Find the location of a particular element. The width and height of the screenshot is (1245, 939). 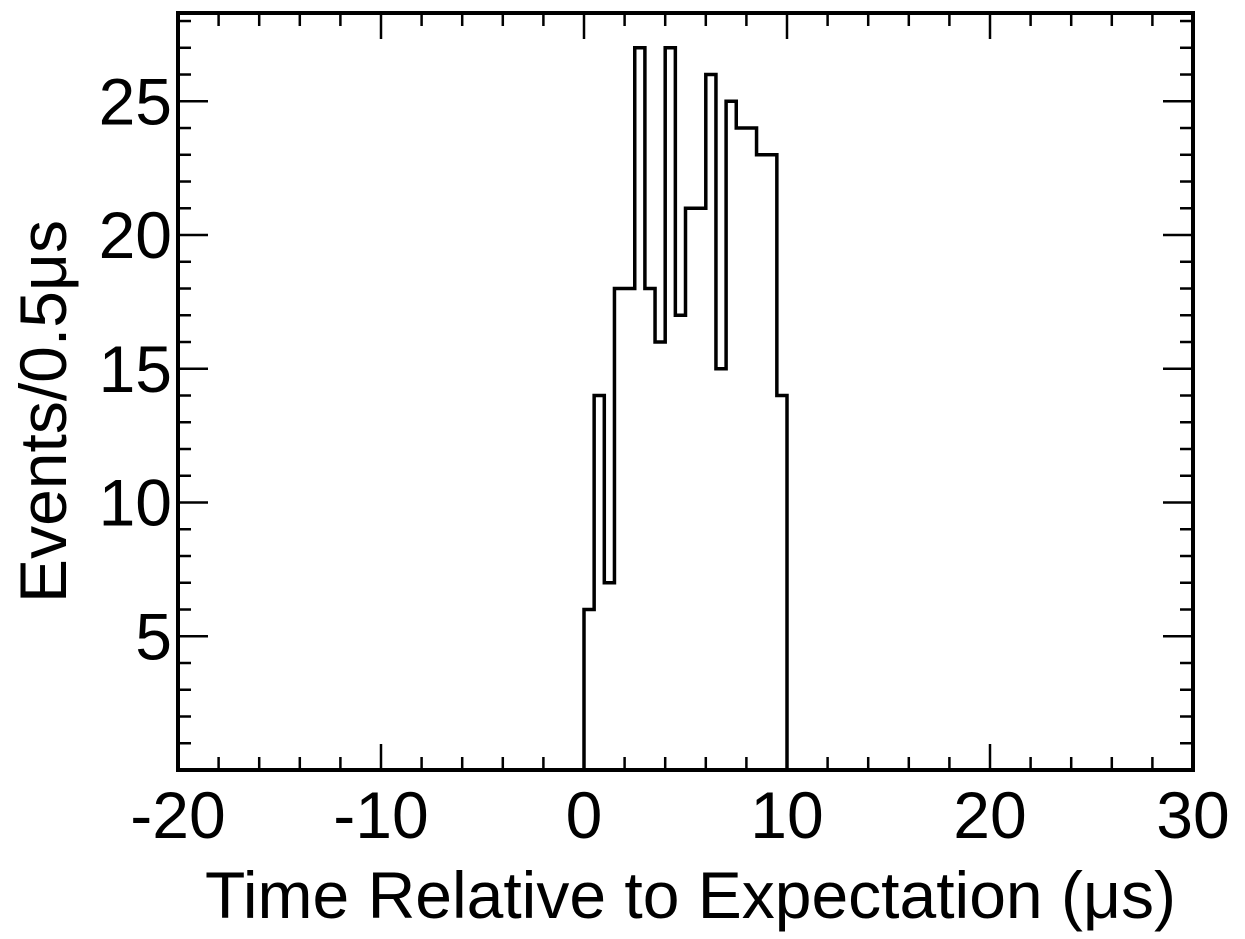

x-tick-label: 10 is located at coordinates (786, 815).